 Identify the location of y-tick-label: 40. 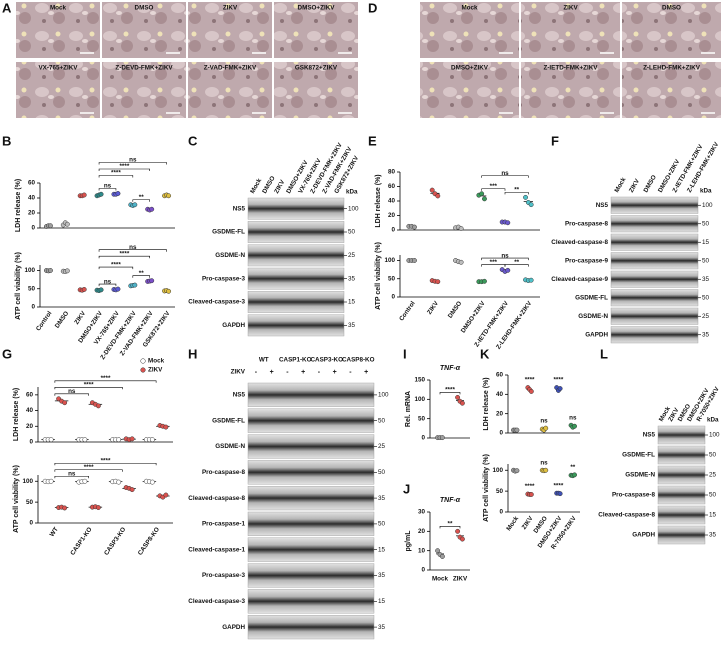
(32, 198).